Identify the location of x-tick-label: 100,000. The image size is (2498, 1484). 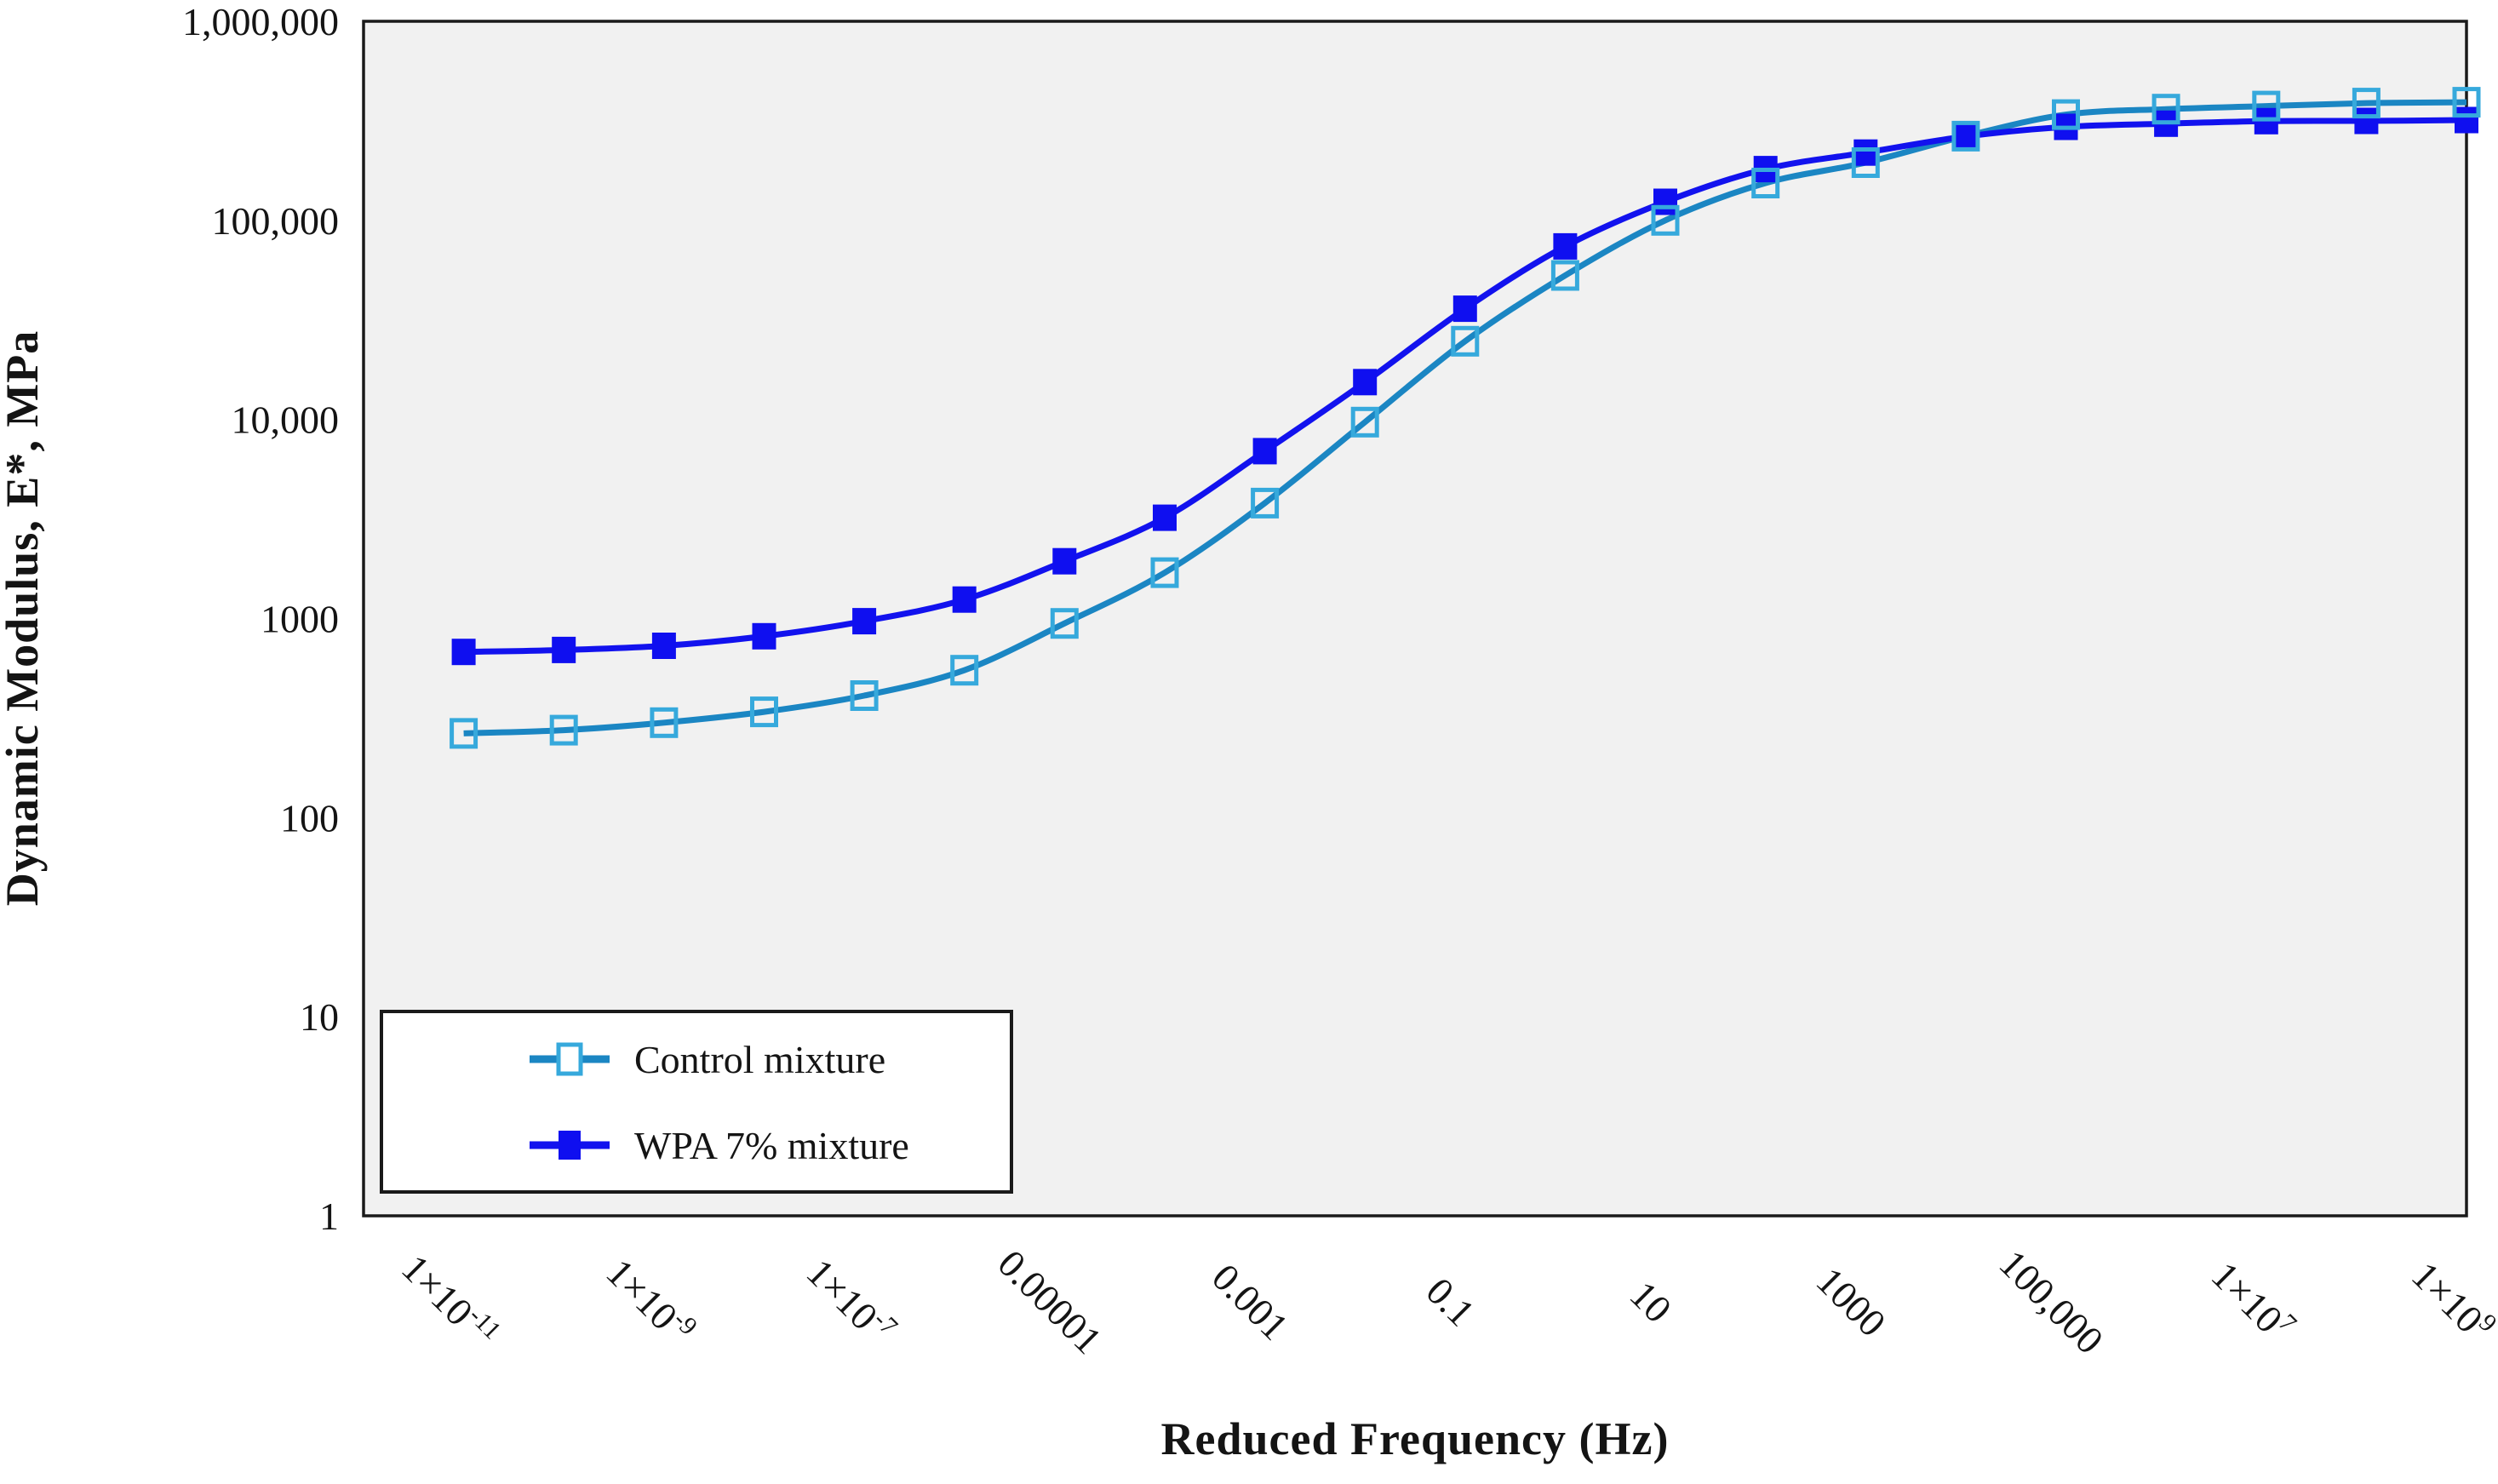
(2051, 1301).